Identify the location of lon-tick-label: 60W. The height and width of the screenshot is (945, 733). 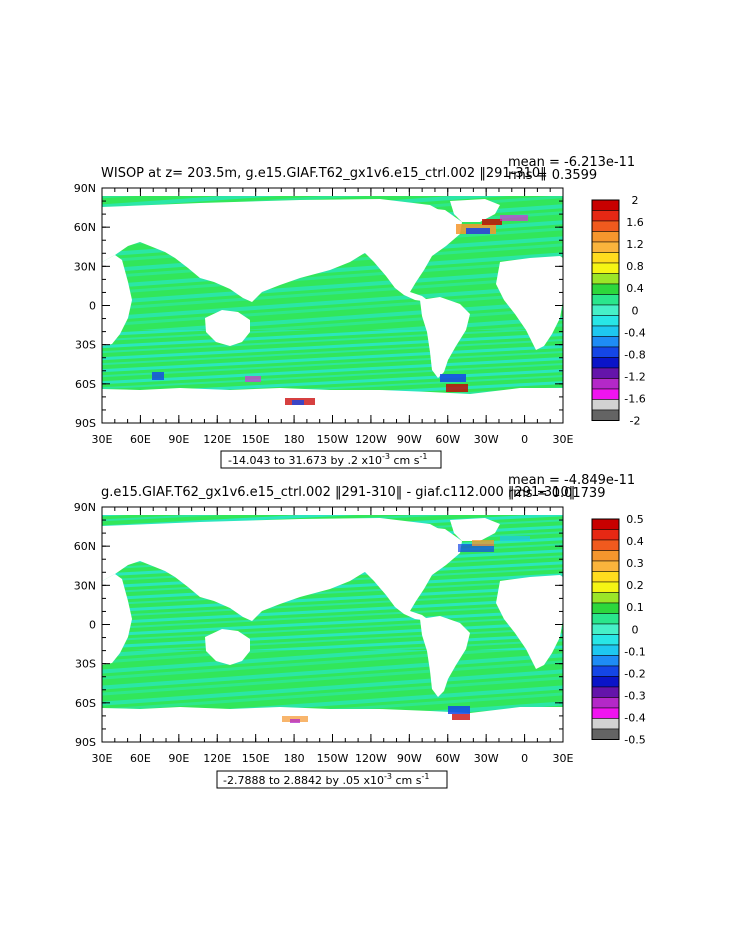
(447, 439).